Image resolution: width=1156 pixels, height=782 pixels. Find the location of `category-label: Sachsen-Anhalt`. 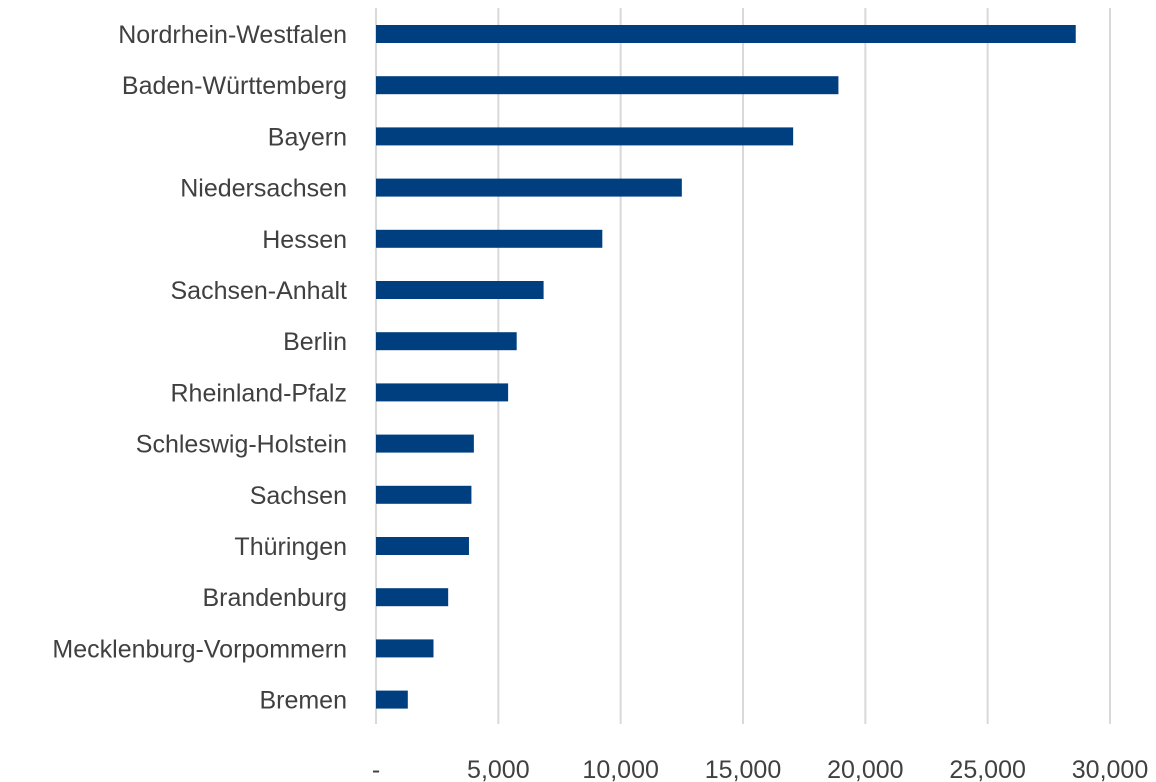

category-label: Sachsen-Anhalt is located at coordinates (258, 291).